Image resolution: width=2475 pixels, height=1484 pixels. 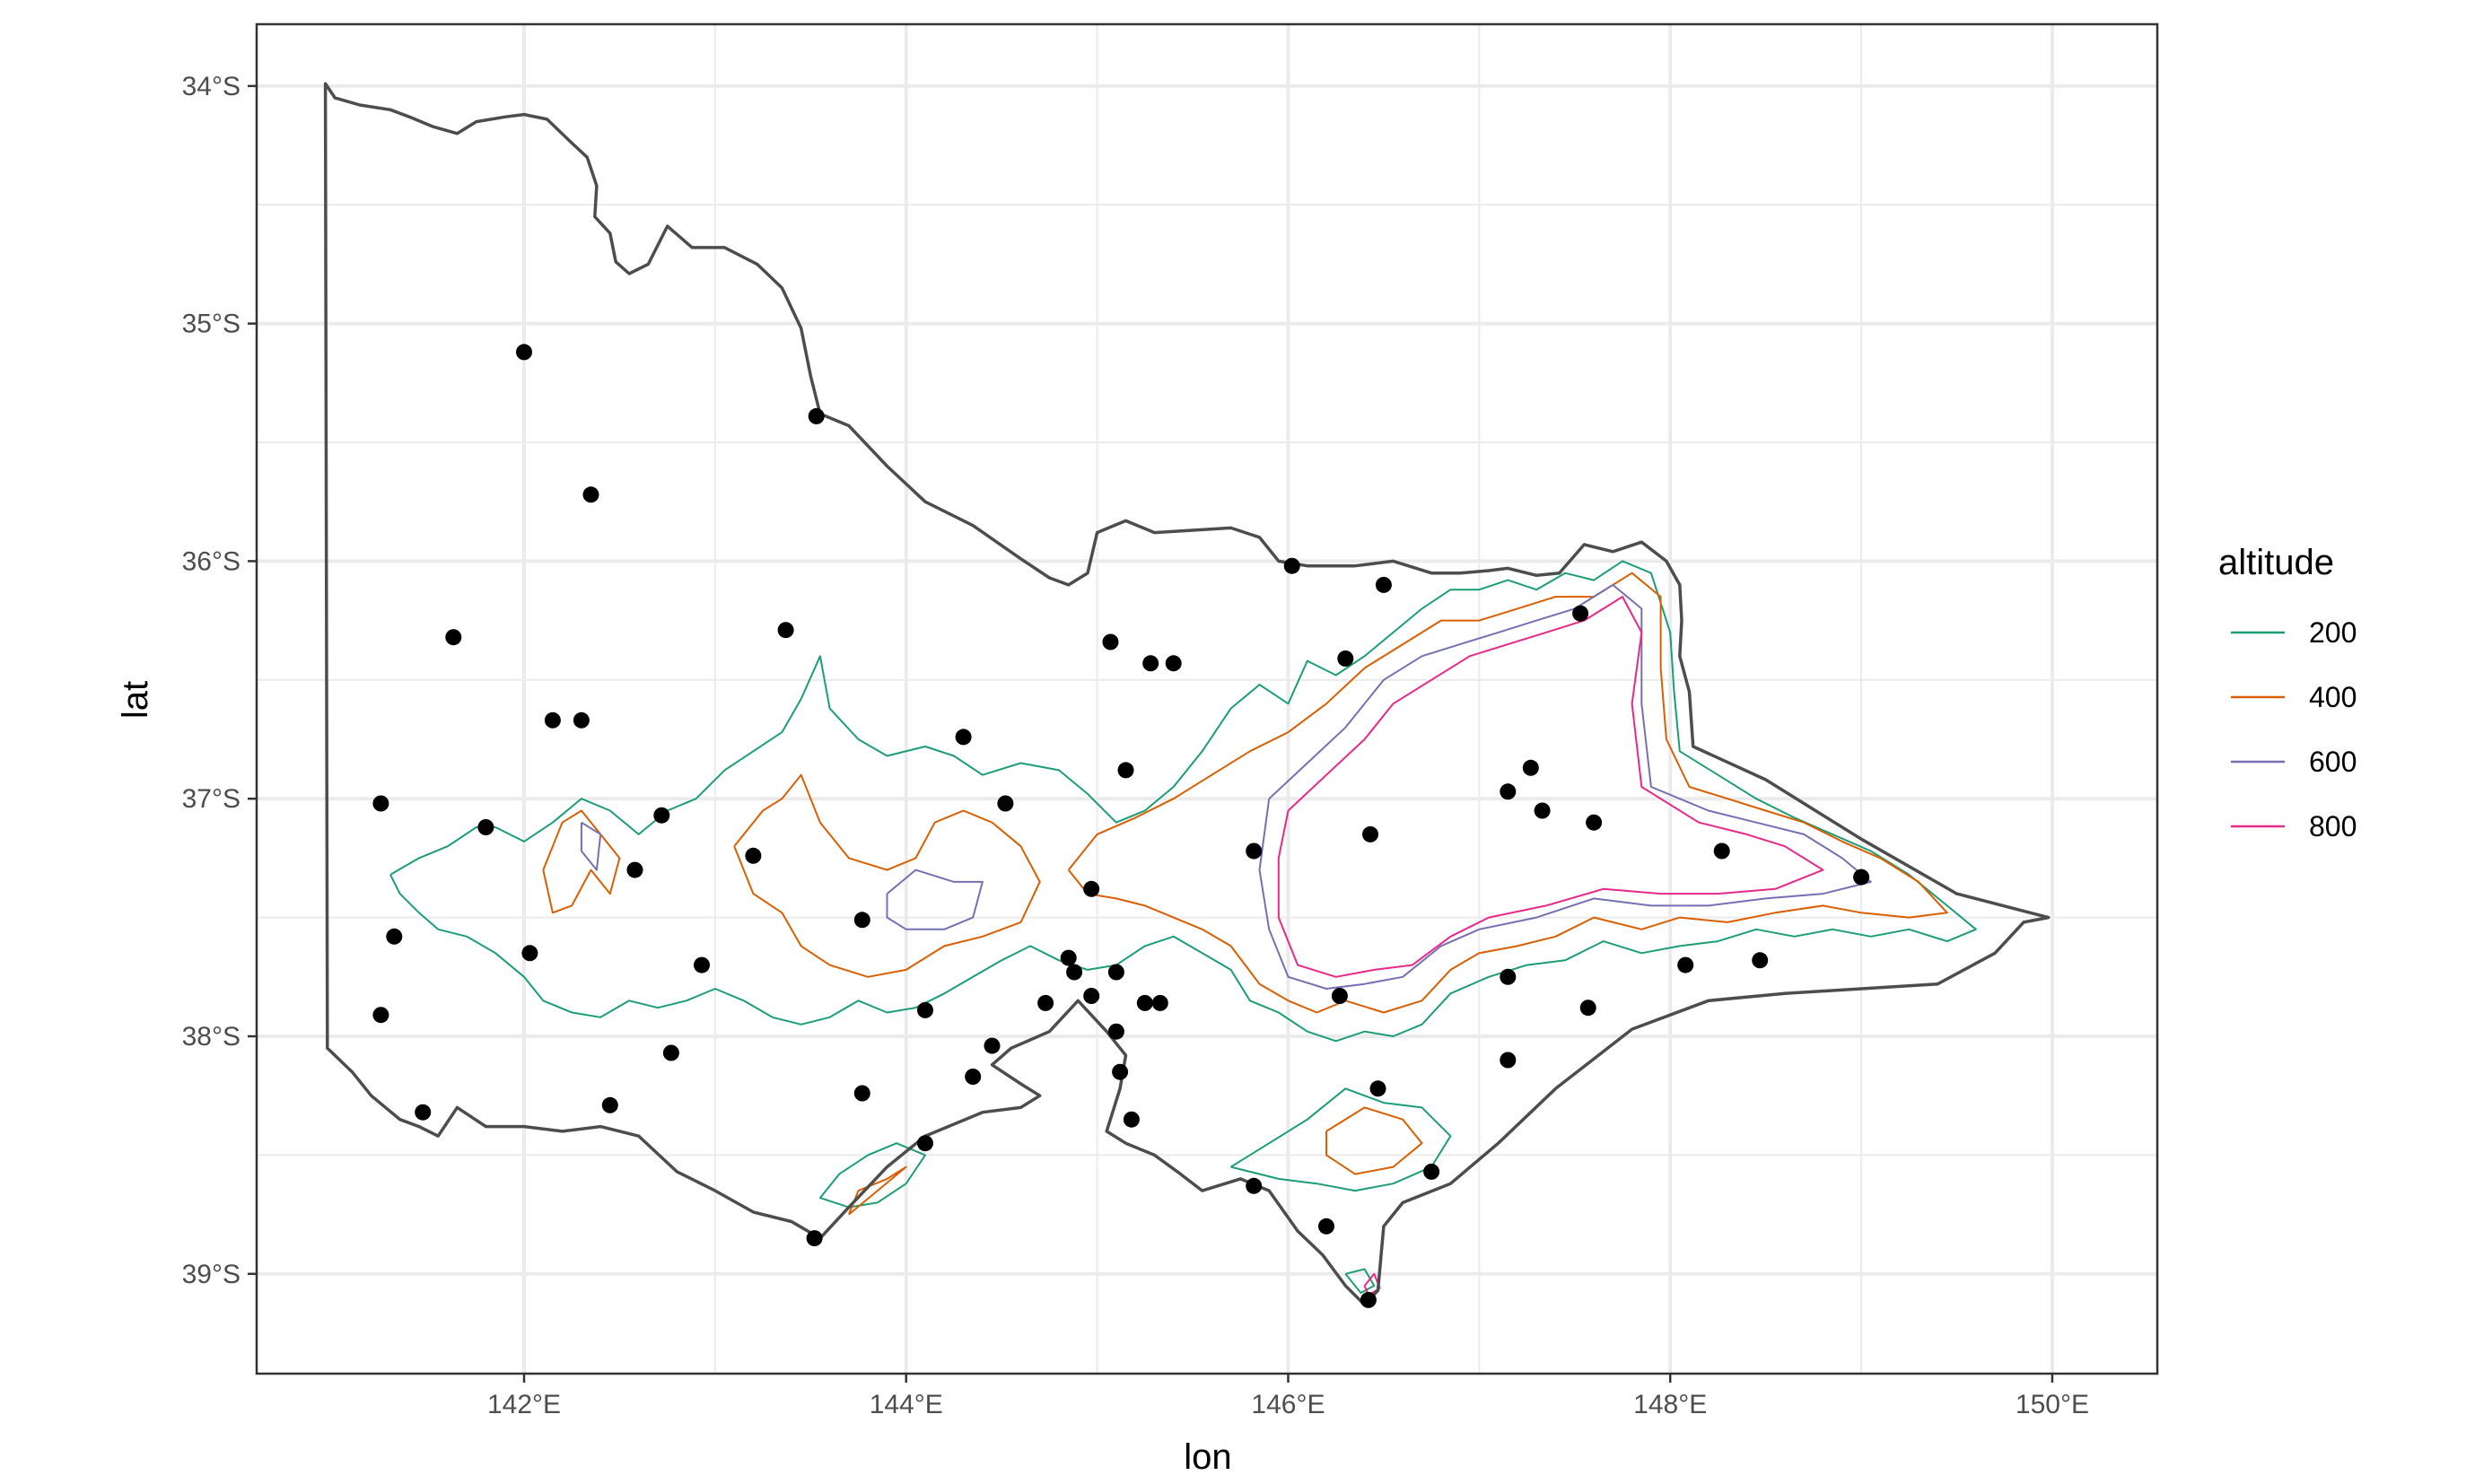 I want to click on x-tick-label: 150°E, so click(x=2052, y=1404).